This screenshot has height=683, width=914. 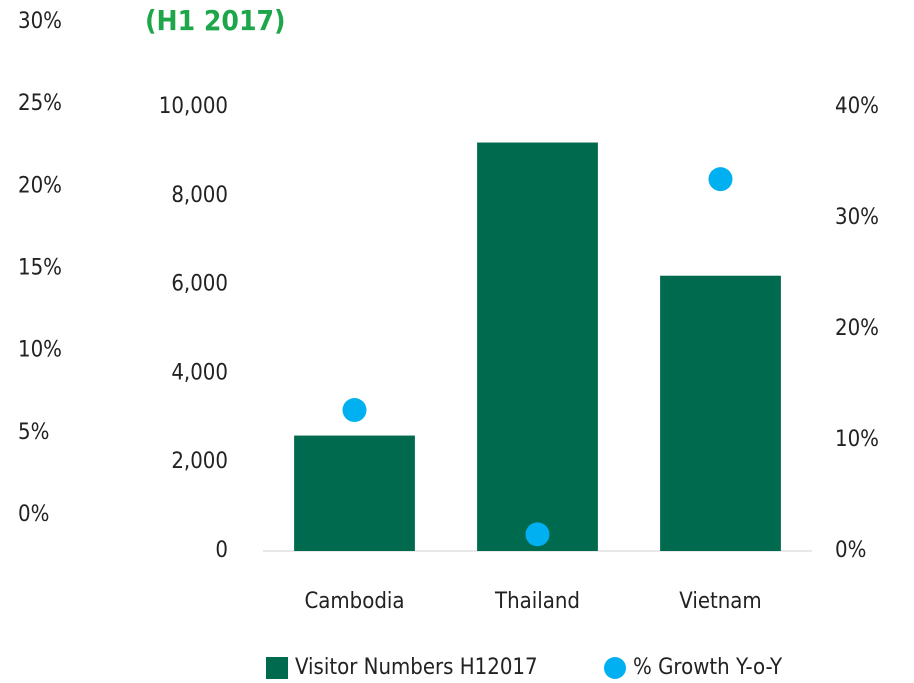 I want to click on y2-tick-label: 10%, so click(x=857, y=439).